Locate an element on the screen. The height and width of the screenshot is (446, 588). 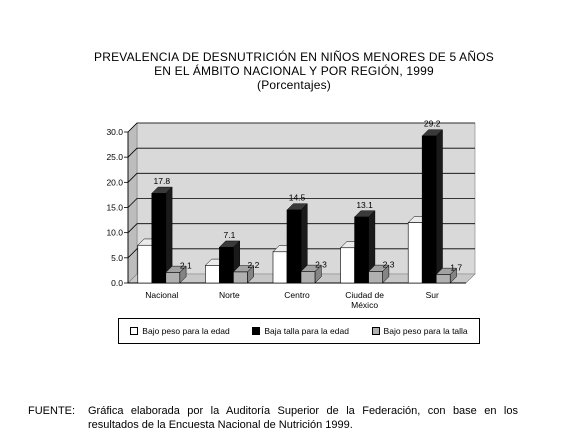
data-label: 14.5 is located at coordinates (297, 198).